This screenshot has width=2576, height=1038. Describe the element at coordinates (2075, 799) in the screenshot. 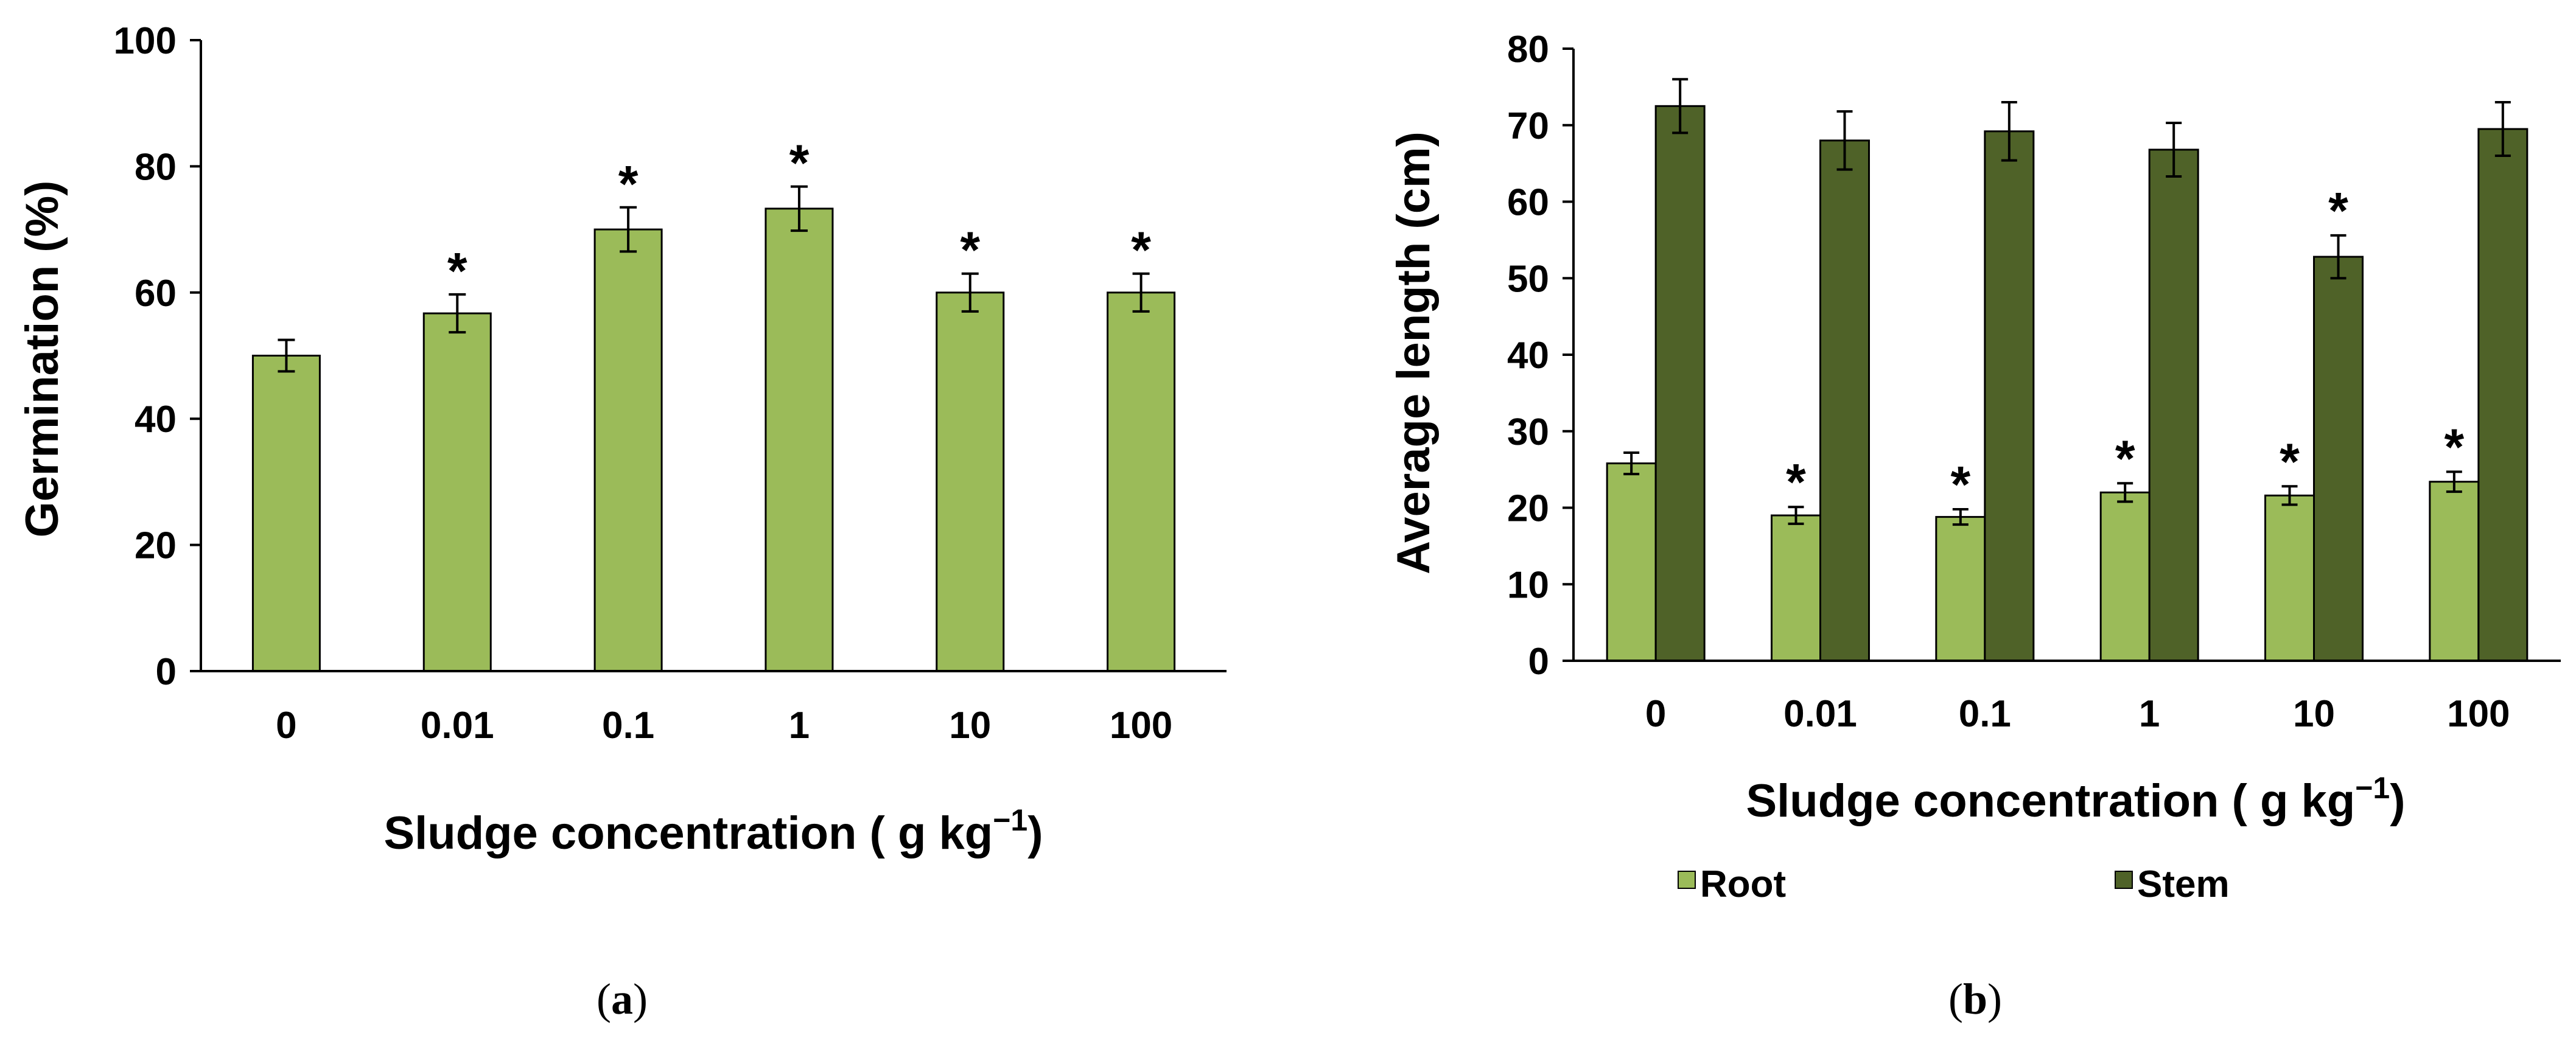

I see `panel-b-x-axis-title: Sludge concentration ( g kg−1)` at that location.